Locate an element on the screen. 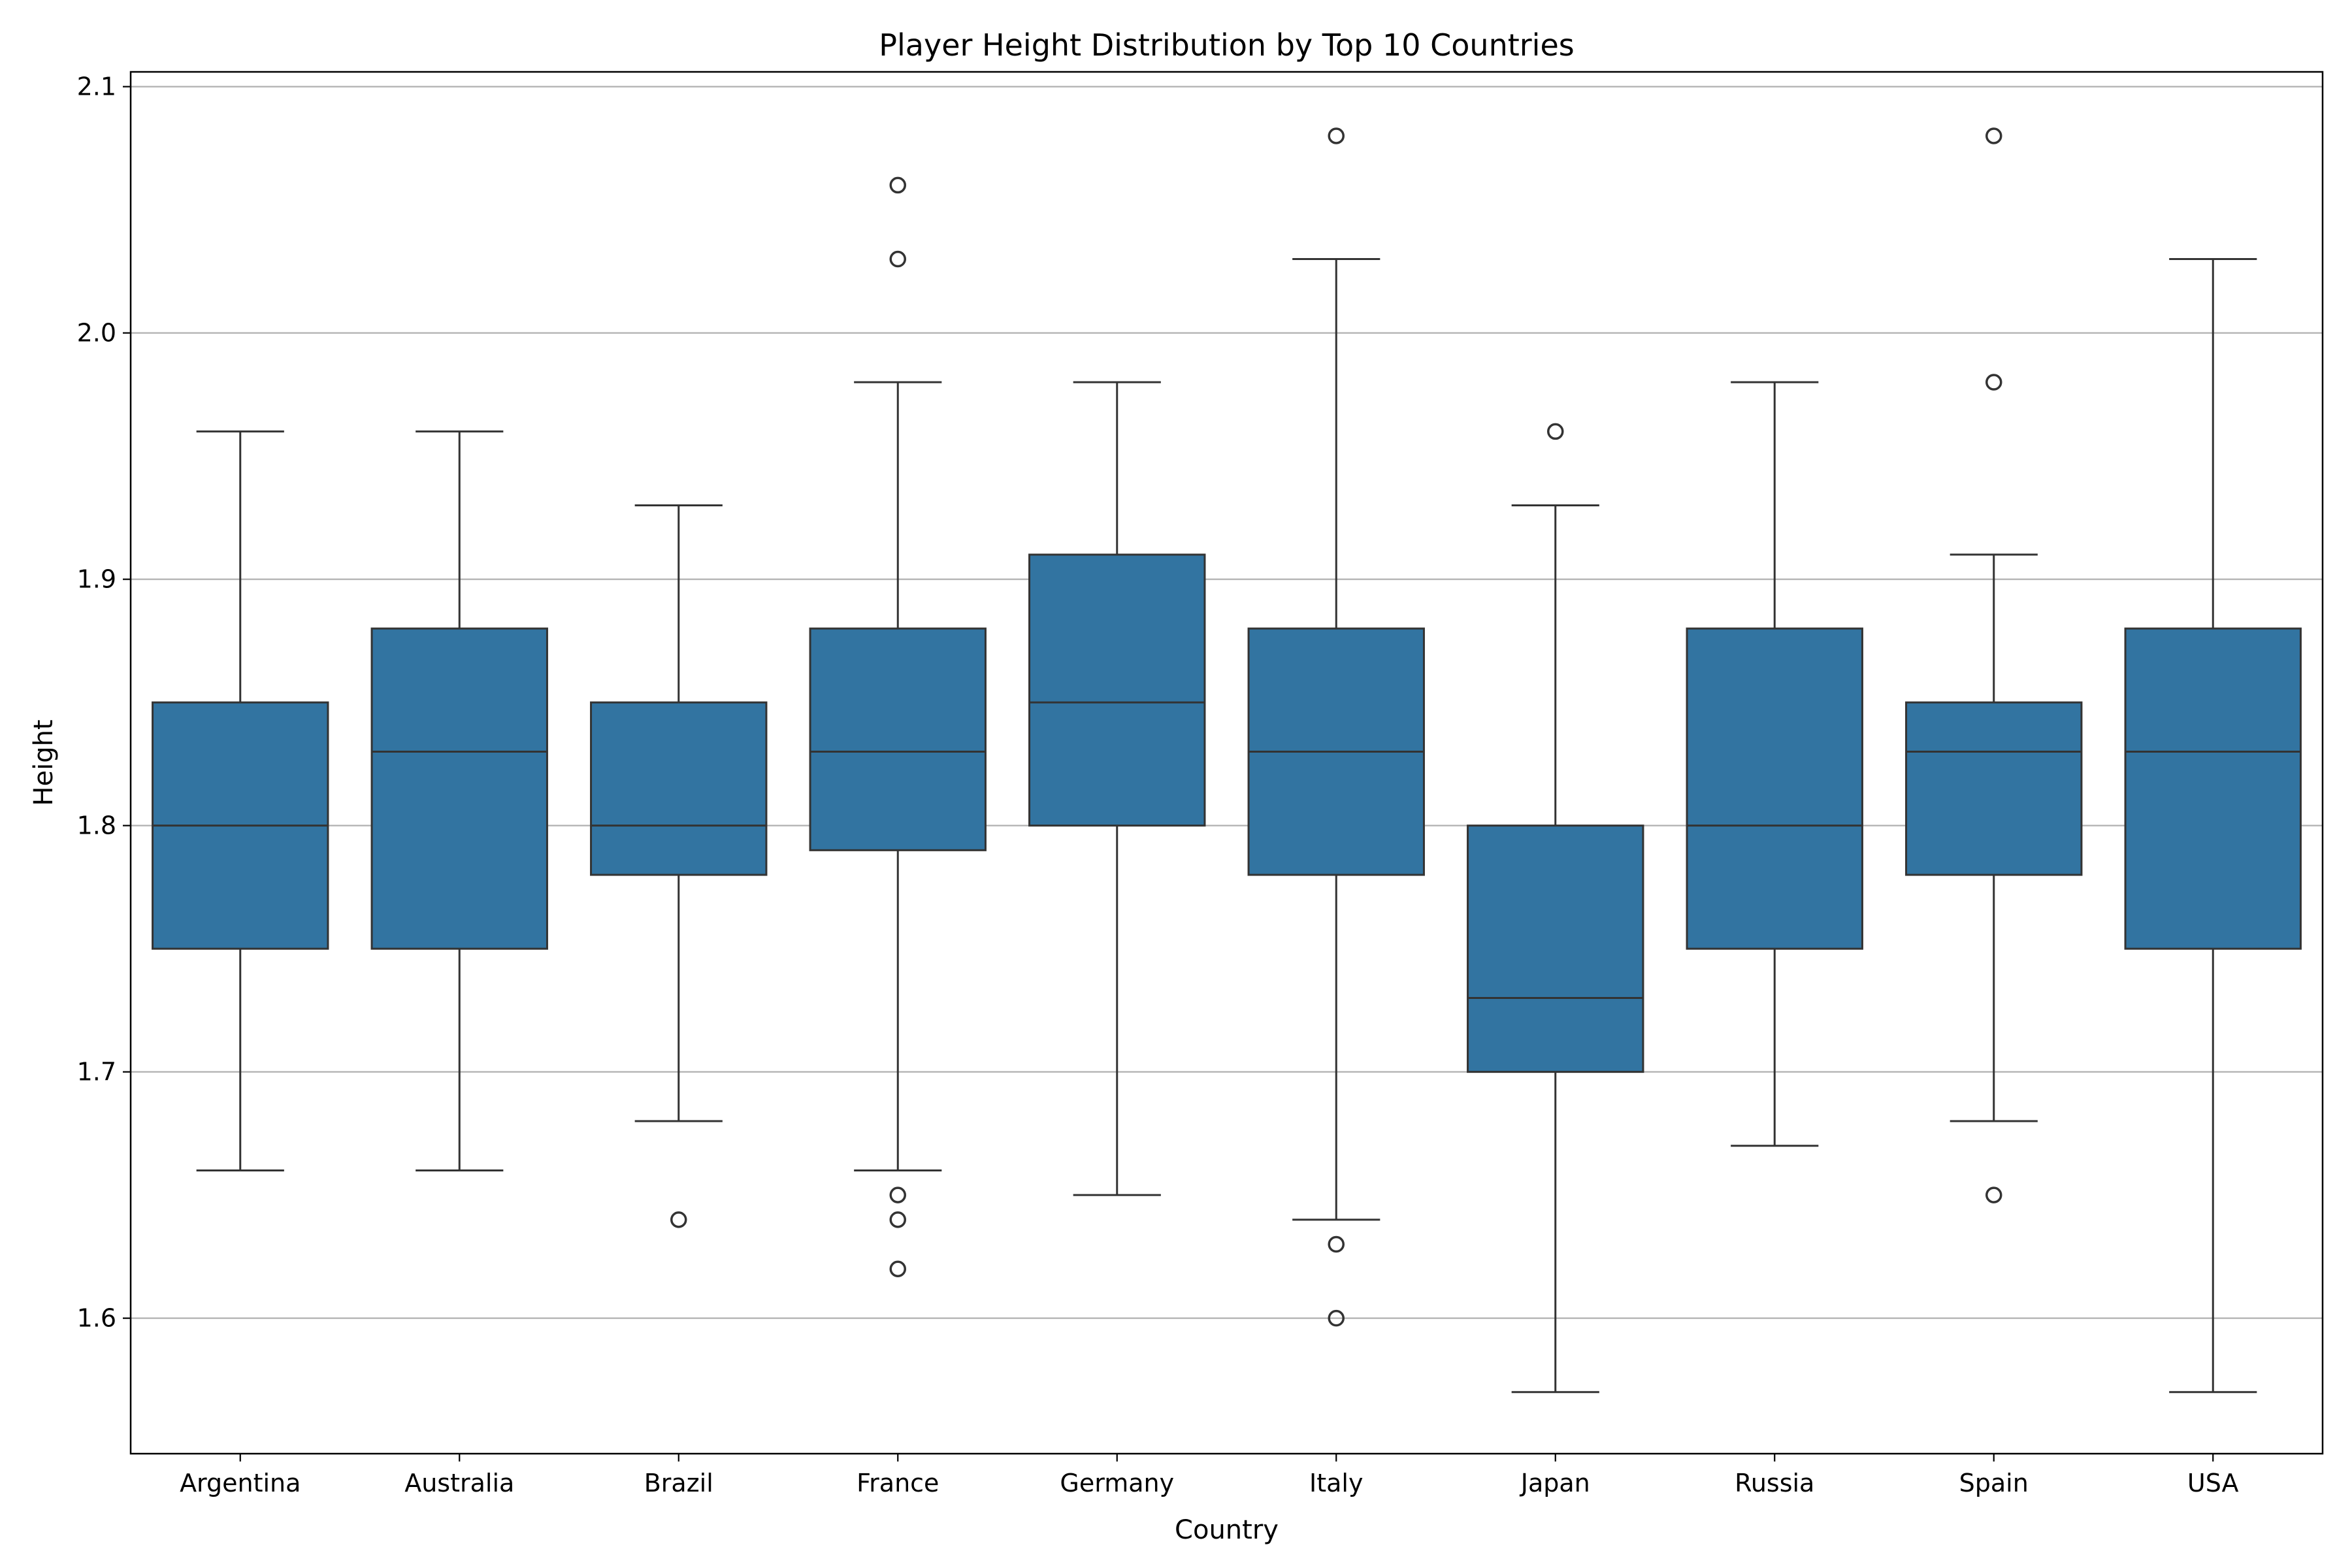 The height and width of the screenshot is (1568, 2352). x-tick-label: Japan is located at coordinates (1555, 1483).